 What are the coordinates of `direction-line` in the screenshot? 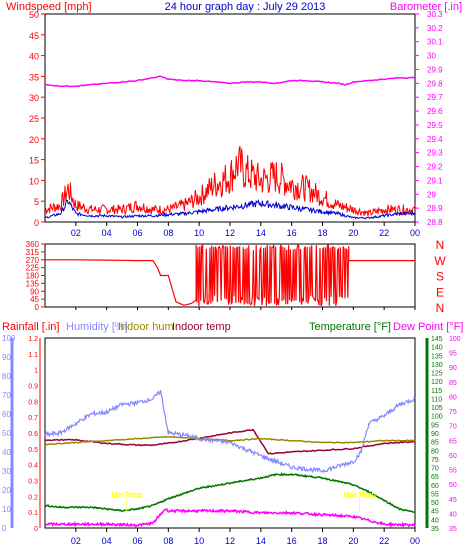 It's located at (230, 275).